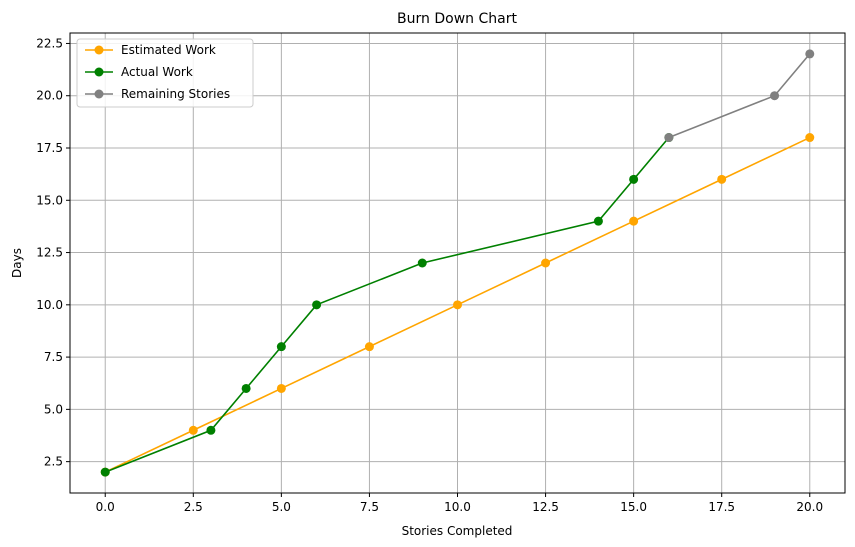 The image size is (855, 547). I want to click on y-tick-label: 15.0, so click(49, 200).